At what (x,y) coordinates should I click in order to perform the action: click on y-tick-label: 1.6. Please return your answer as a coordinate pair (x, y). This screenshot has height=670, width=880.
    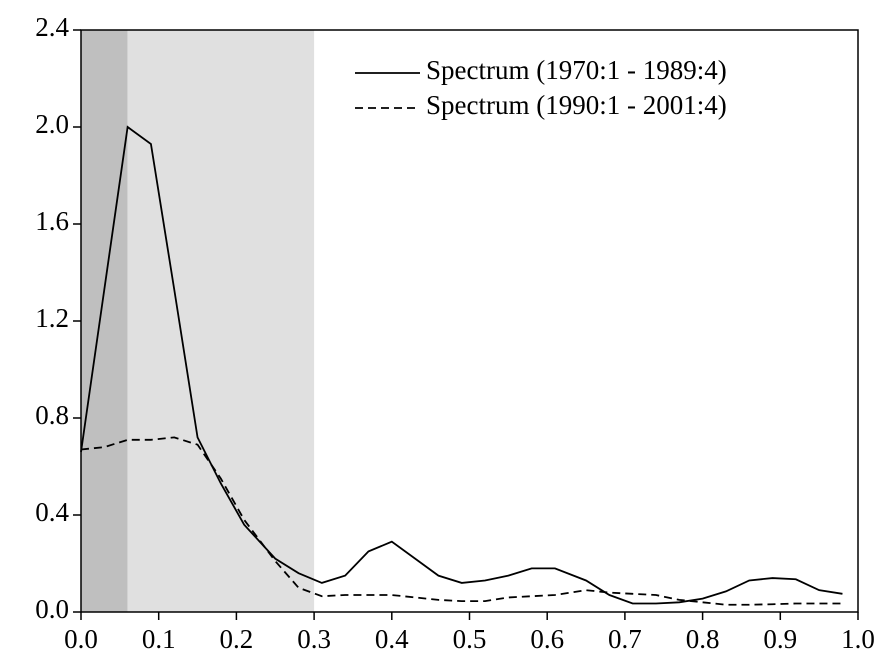
    Looking at the image, I should click on (52, 221).